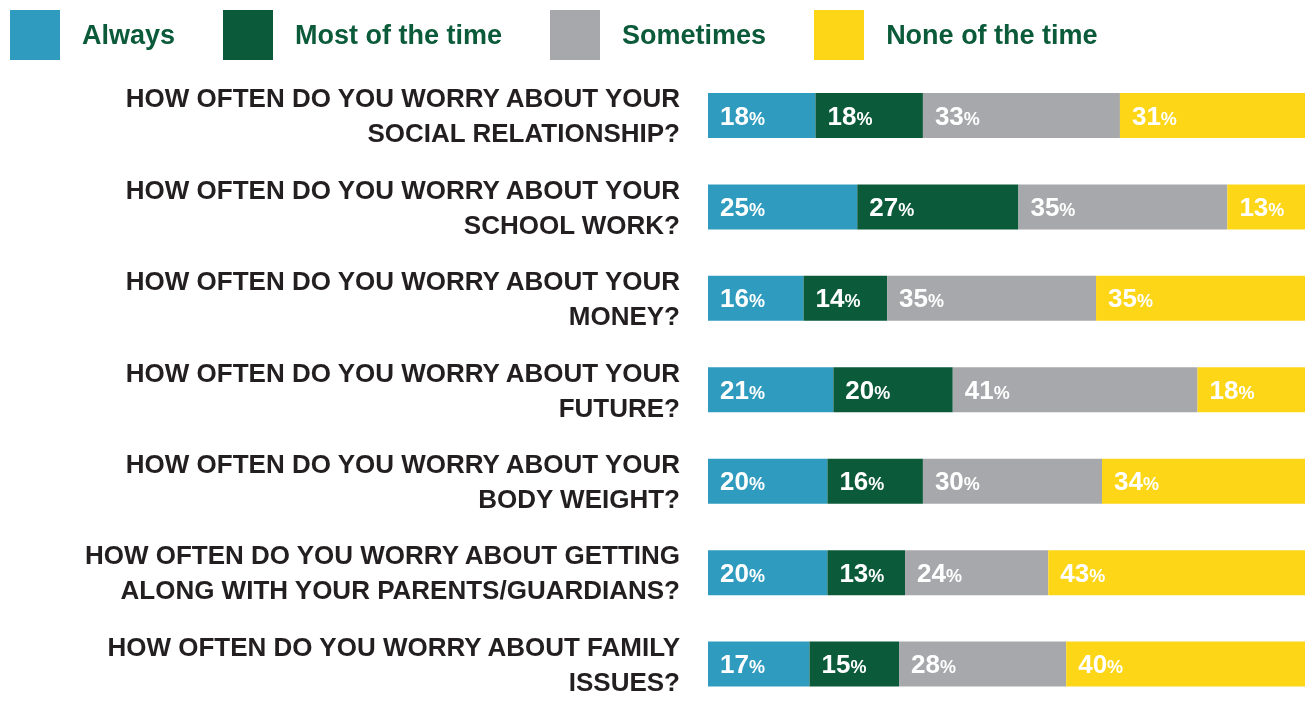 The height and width of the screenshot is (710, 1307). I want to click on y-tick-label: HOW OFTEN DO YOU WORRY ABOUT YOUR SCHOOL WORK?, so click(403, 207).